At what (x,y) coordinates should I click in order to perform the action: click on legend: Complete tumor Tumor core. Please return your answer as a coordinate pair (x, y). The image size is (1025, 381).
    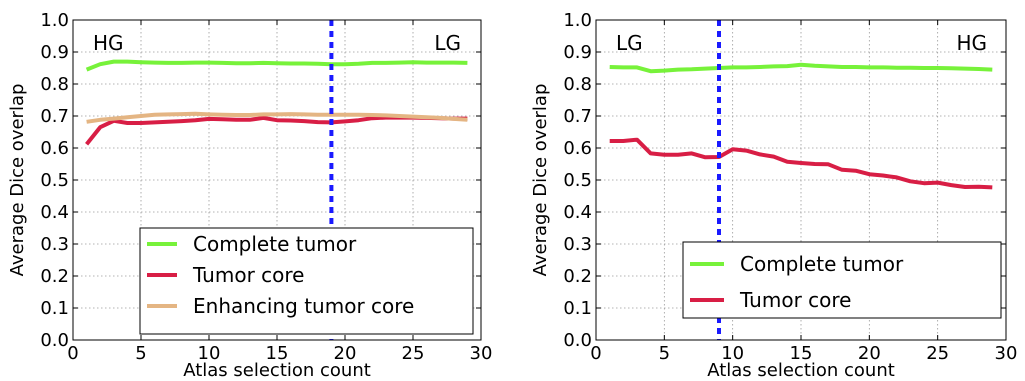
    Looking at the image, I should click on (842, 280).